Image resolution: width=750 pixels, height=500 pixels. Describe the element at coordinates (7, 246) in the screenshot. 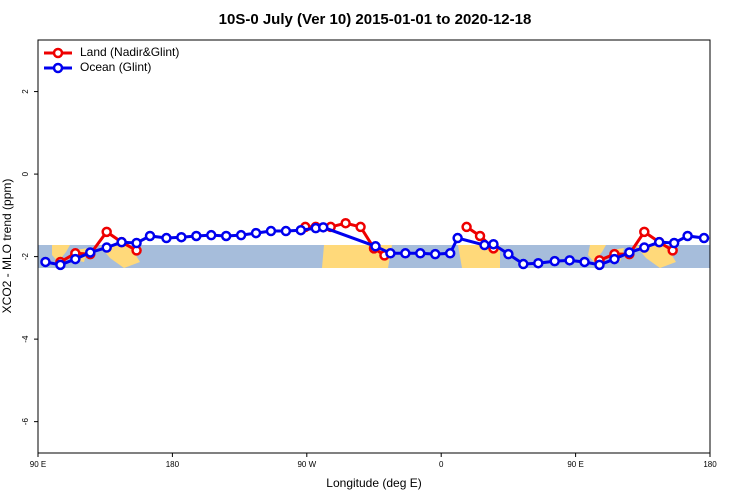

I see `y-axis-label: XCO2 - MLO trend (ppm)` at that location.